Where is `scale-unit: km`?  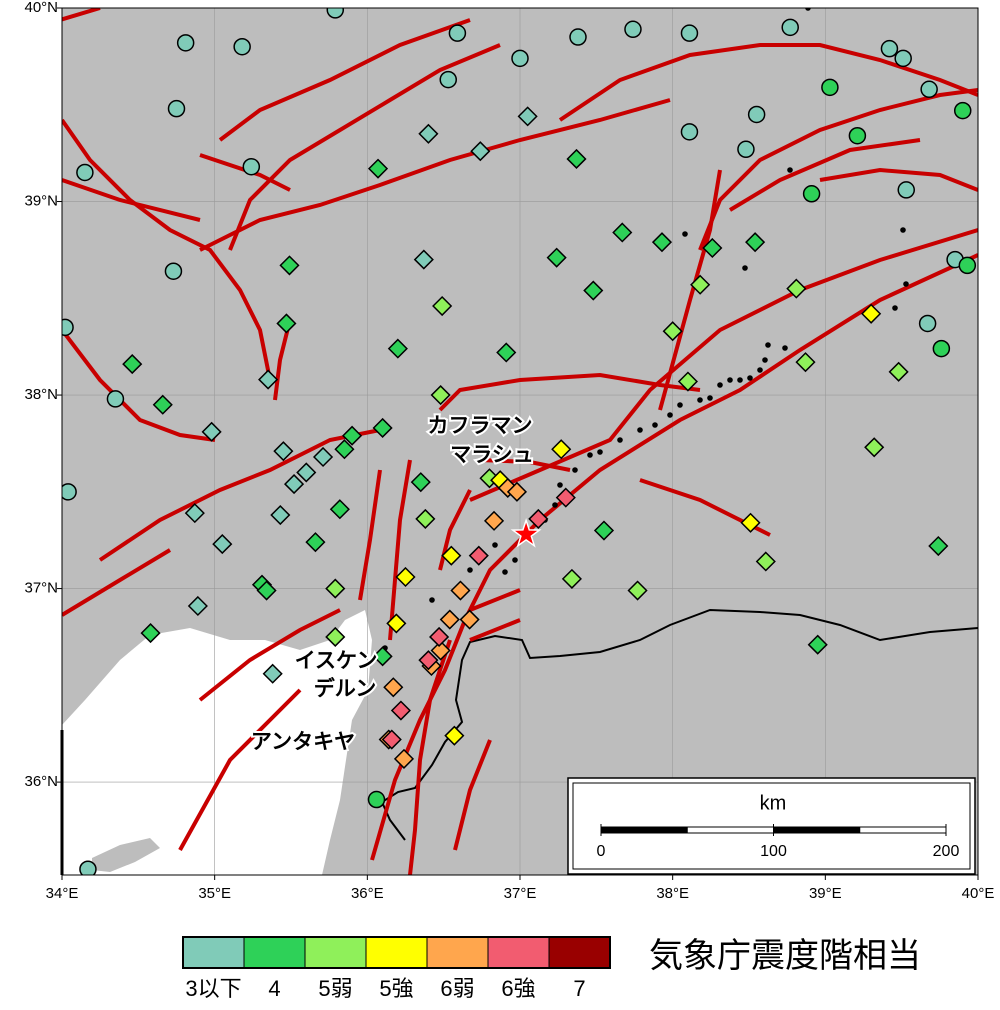 scale-unit: km is located at coordinates (773, 803).